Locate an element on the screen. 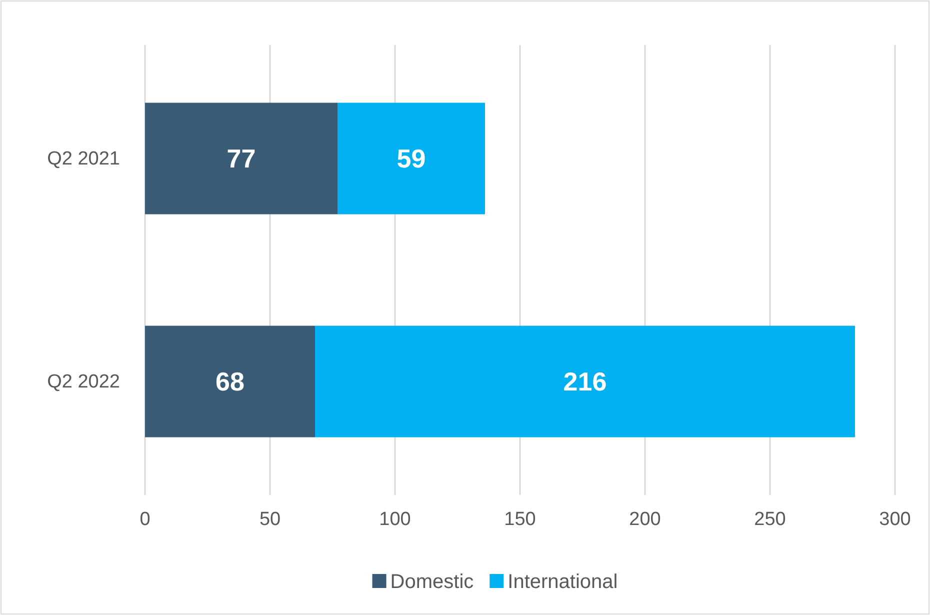  x-tick-label: 250 is located at coordinates (770, 519).